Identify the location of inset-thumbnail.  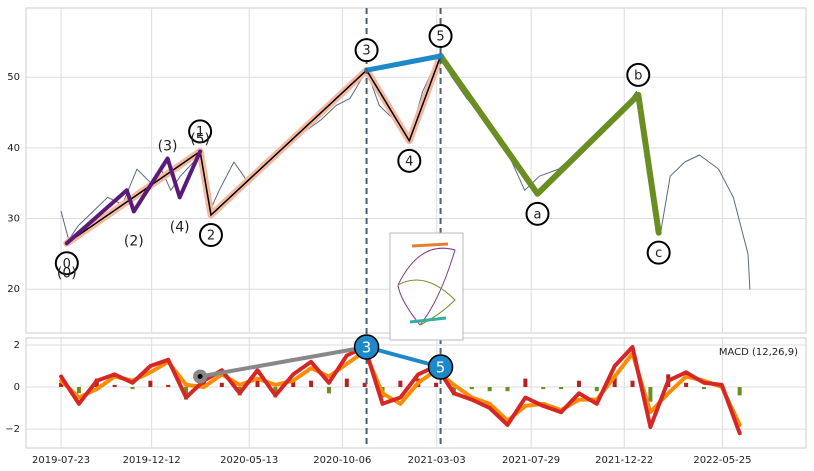
(426, 286).